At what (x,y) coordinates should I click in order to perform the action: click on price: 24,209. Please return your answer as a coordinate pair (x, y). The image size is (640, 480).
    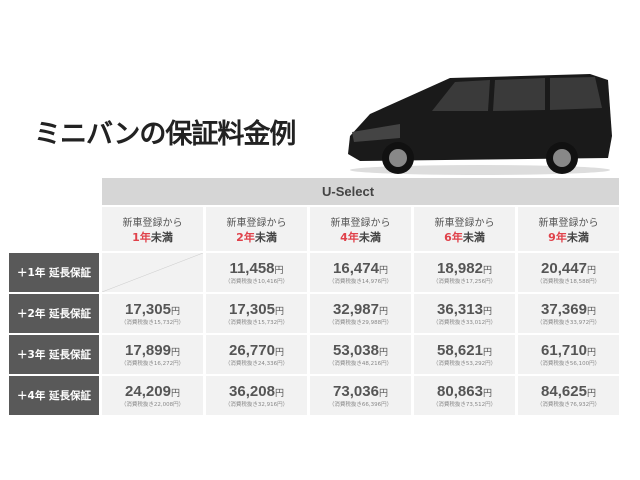
    Looking at the image, I should click on (148, 391).